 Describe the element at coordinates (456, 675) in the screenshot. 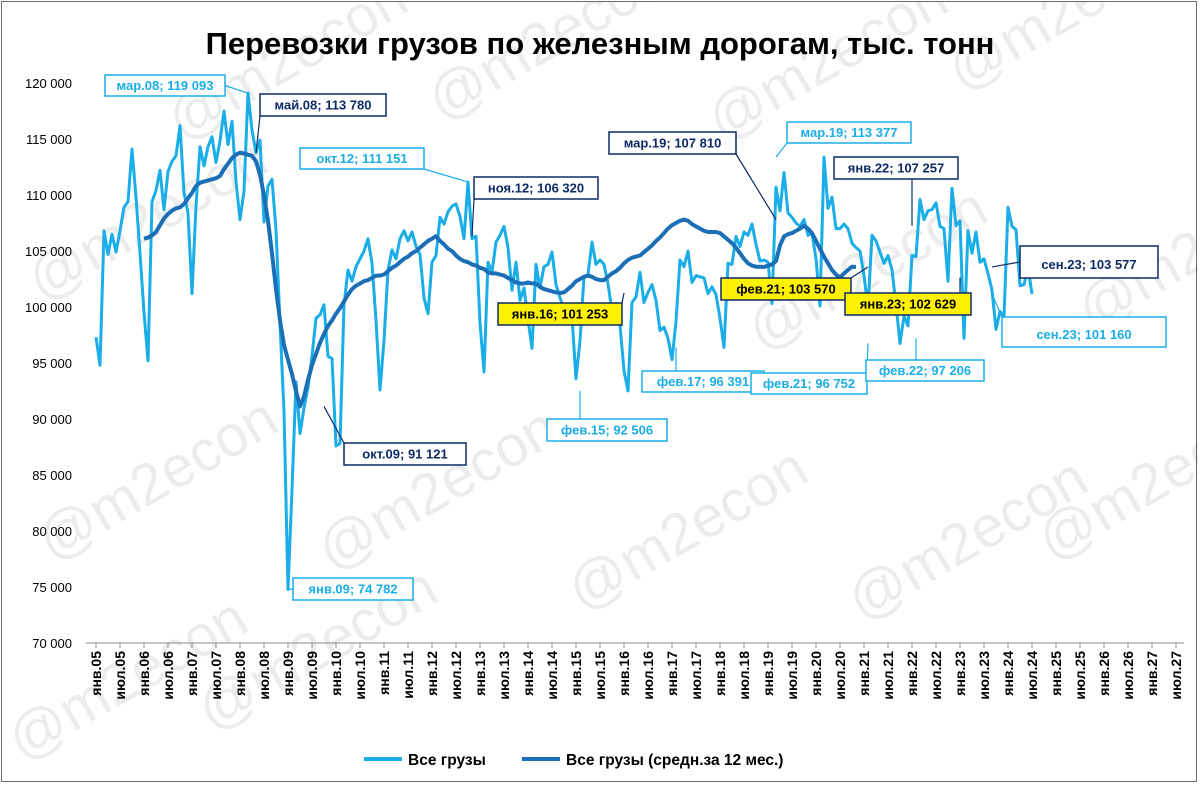

I see `x-tick-label: июл.12` at that location.